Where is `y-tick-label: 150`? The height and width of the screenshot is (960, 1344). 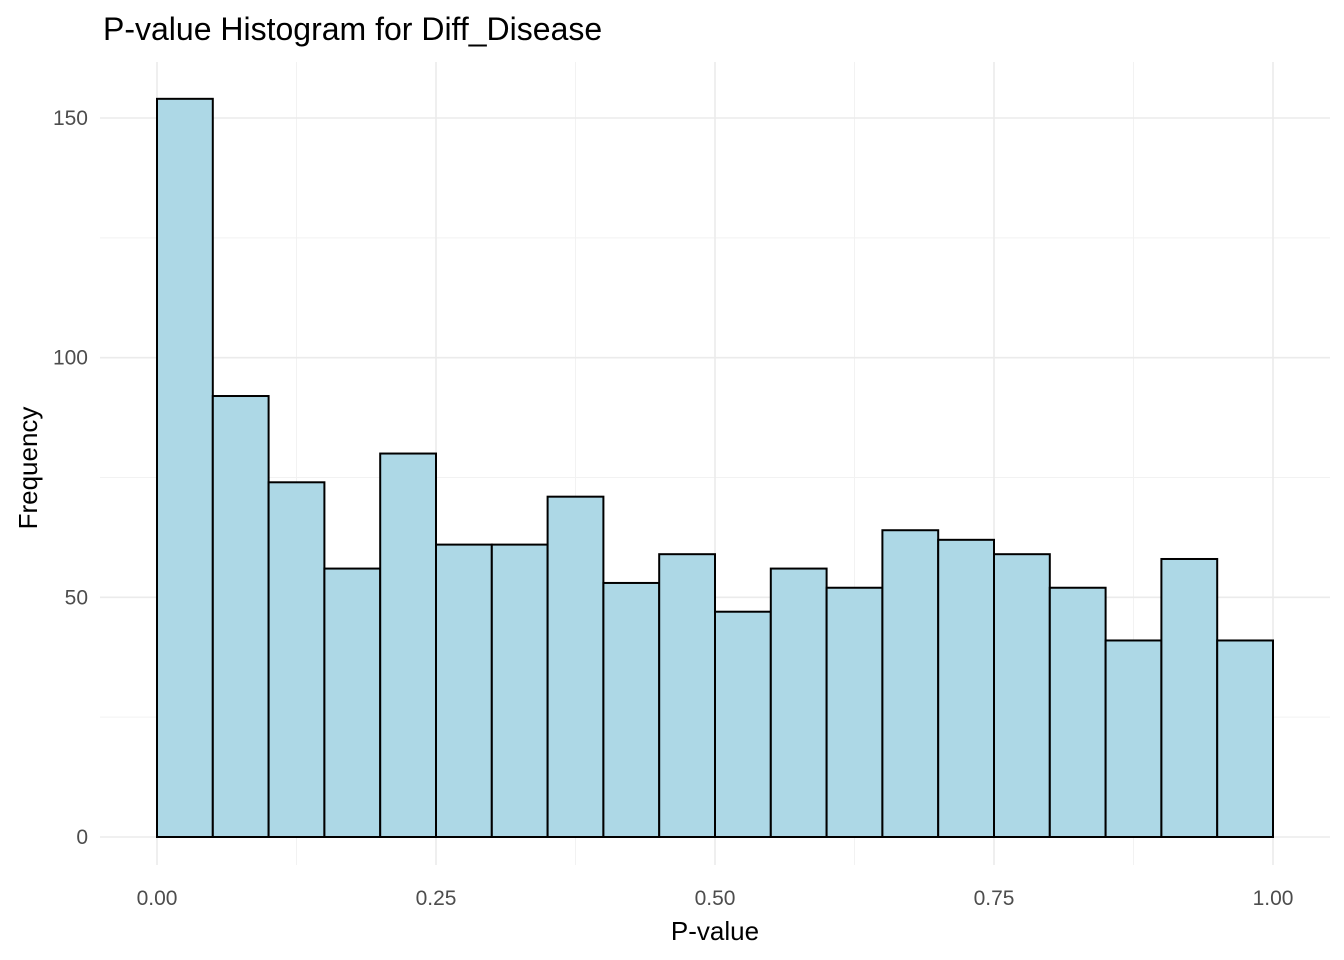
y-tick-label: 150 is located at coordinates (70, 118).